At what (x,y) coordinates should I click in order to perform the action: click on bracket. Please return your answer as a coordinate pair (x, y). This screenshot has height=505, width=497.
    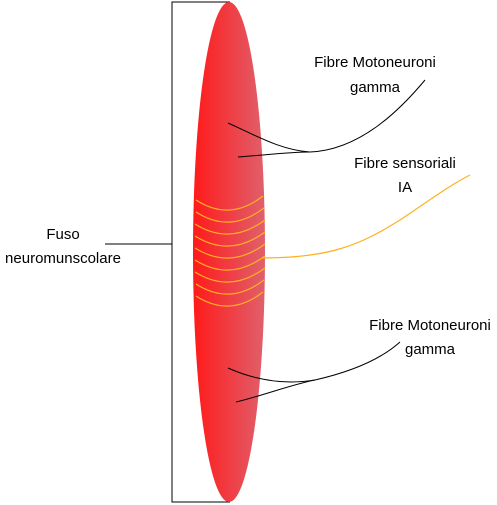
    Looking at the image, I should click on (200, 252).